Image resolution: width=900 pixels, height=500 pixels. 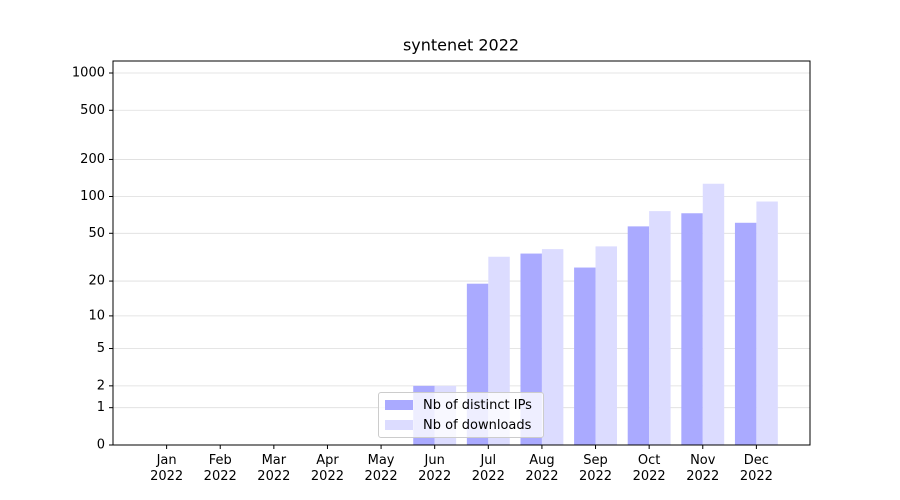 I want to click on x-tick-label: Apr 2022, so click(x=327, y=468).